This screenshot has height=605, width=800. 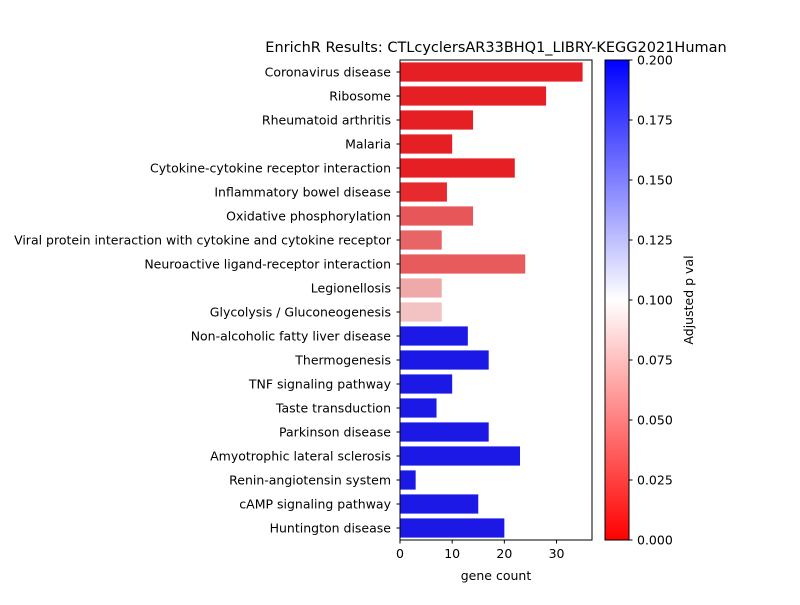 I want to click on category-label: Neuroactive ligand-receptor interaction, so click(x=267, y=264).